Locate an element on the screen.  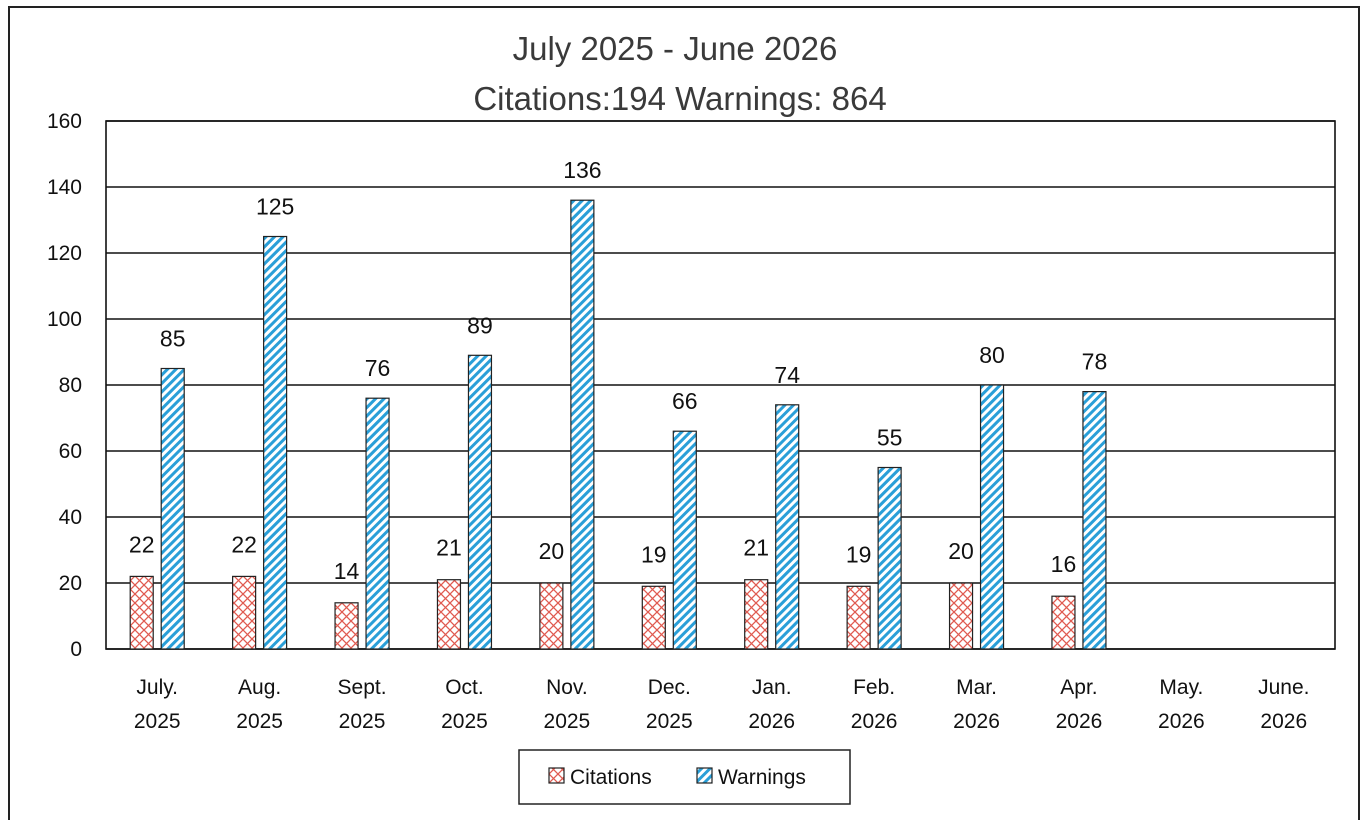
warning-data-label: 85 is located at coordinates (173, 339).